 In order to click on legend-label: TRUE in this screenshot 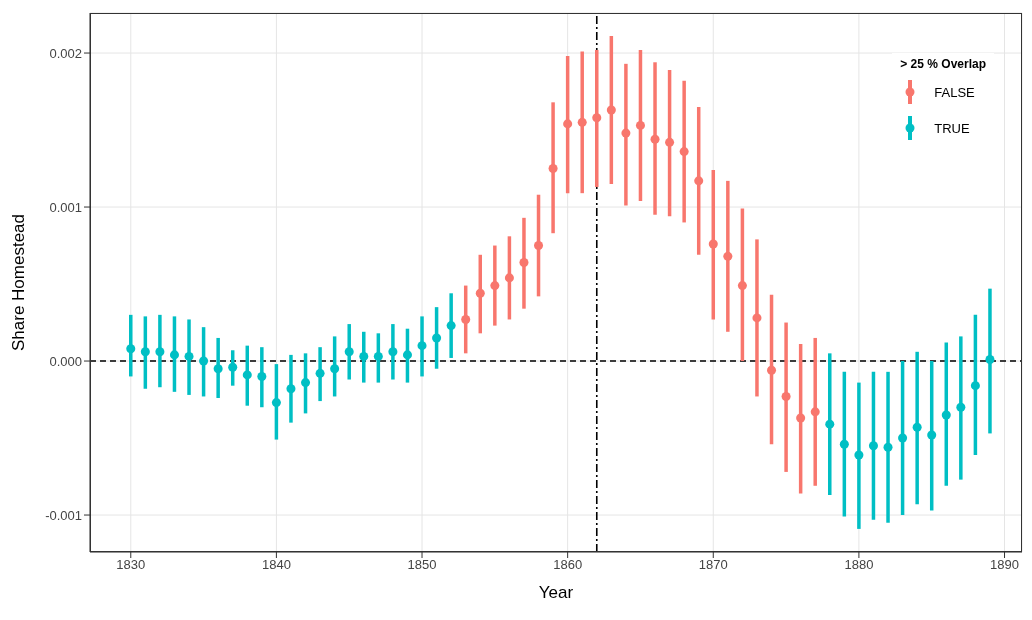, I will do `click(952, 128)`.